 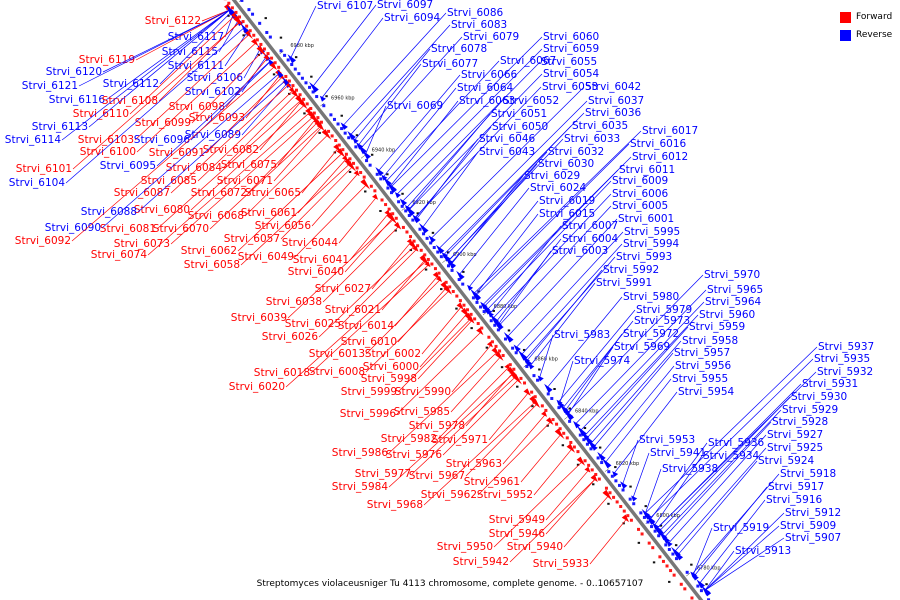 I want to click on gene-label: Strvi_6050, so click(x=520, y=127).